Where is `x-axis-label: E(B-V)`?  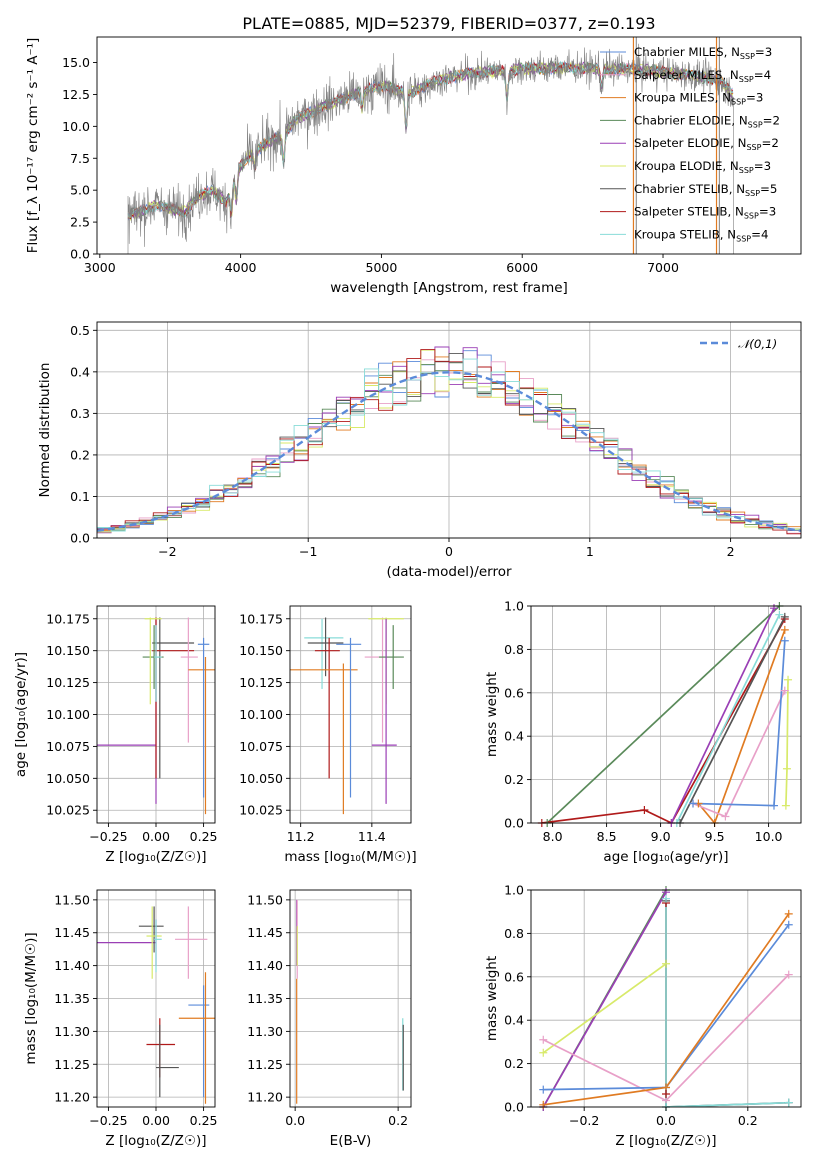
x-axis-label: E(B-V) is located at coordinates (351, 1141).